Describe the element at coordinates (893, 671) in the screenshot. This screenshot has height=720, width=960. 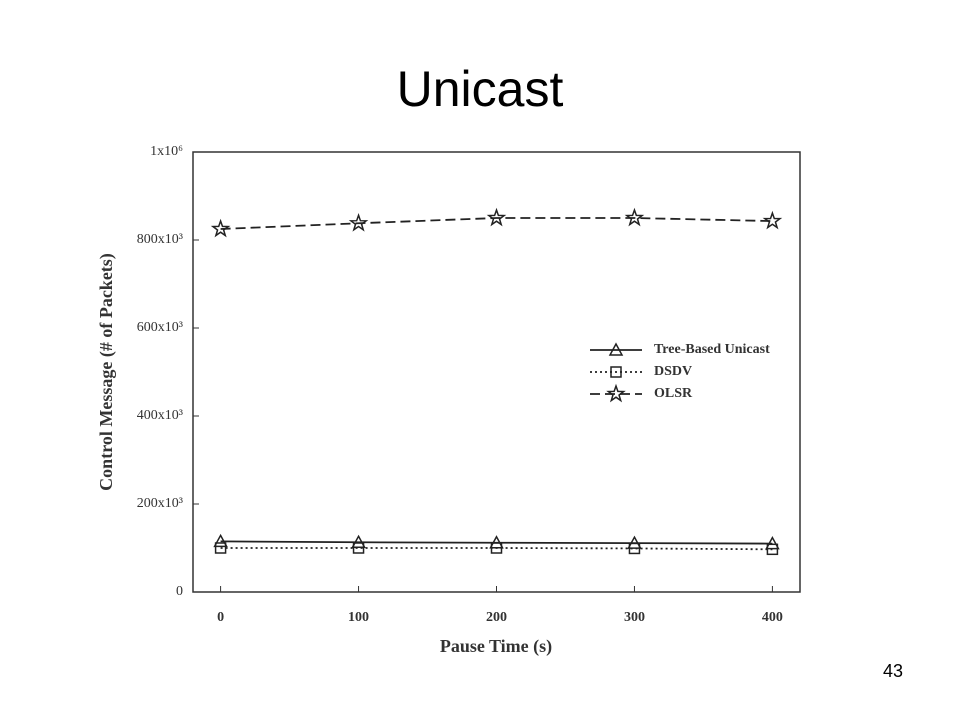
I see `page-number: 43` at that location.